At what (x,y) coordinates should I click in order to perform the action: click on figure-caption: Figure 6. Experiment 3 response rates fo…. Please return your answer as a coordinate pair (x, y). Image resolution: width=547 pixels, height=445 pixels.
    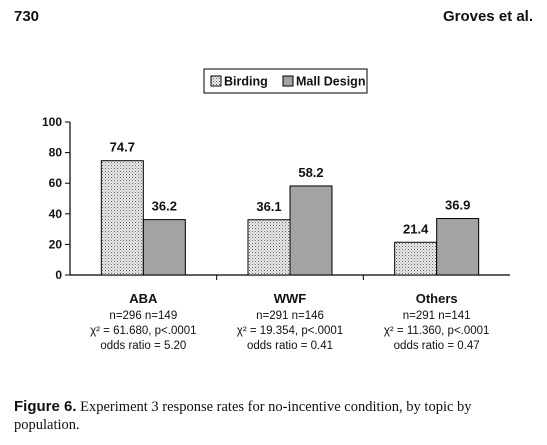
    Looking at the image, I should click on (274, 416).